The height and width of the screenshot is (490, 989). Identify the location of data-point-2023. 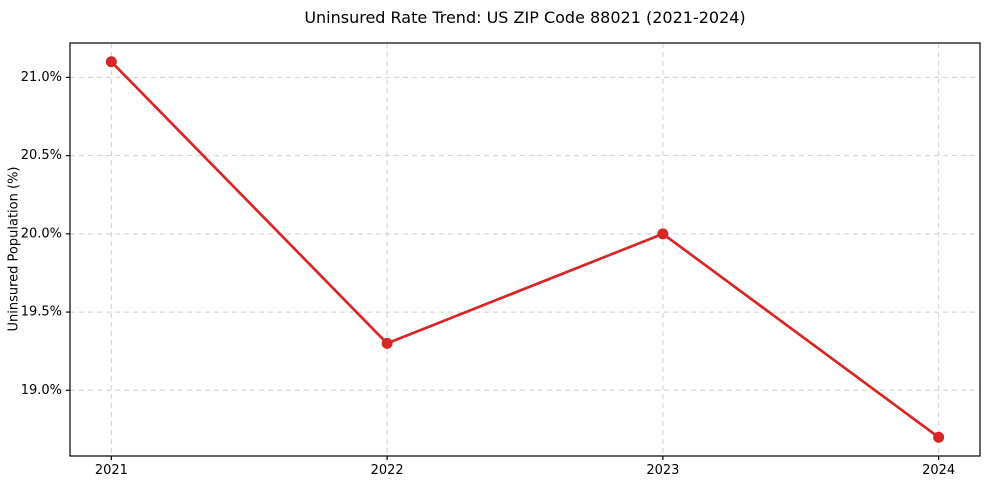
(663, 234).